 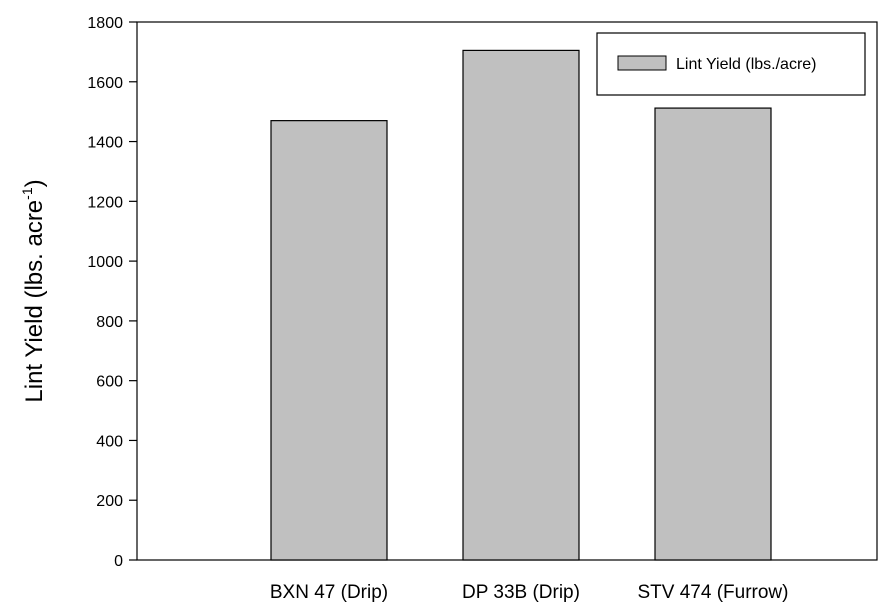 I want to click on y-tick-label: 1200, so click(x=105, y=202).